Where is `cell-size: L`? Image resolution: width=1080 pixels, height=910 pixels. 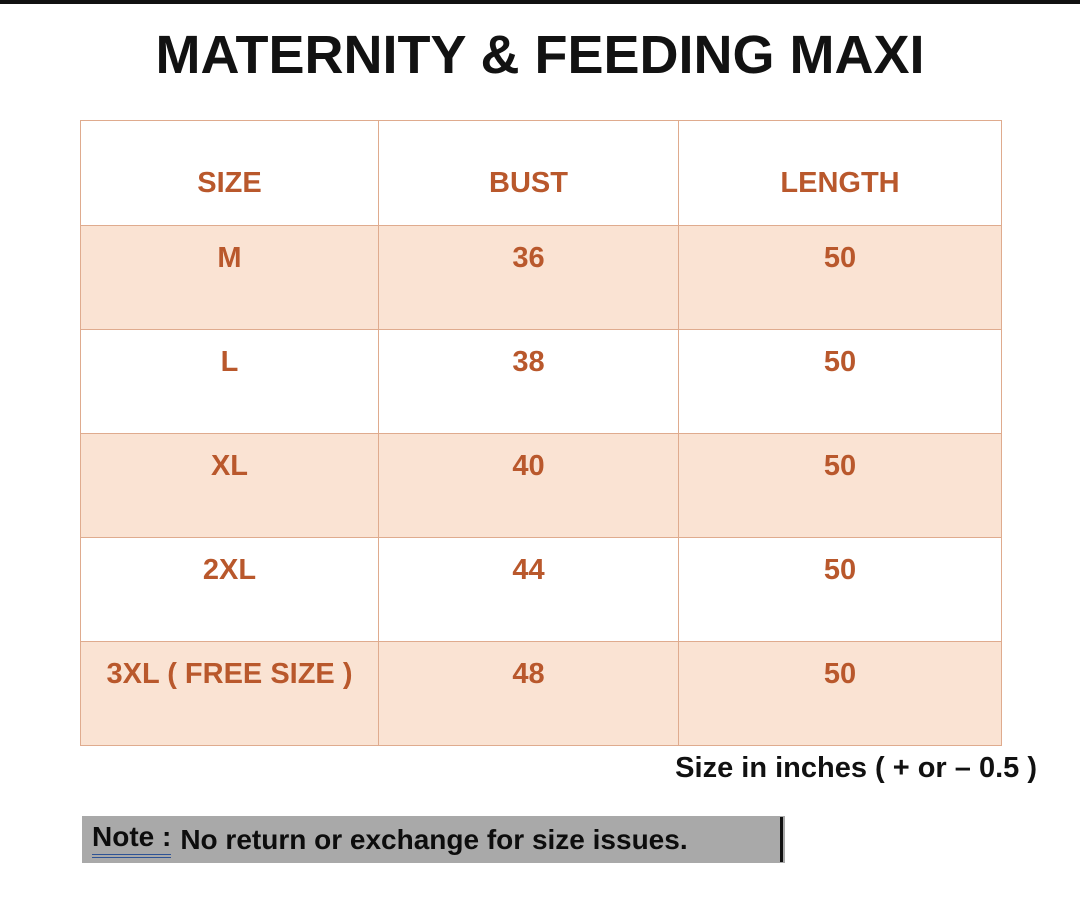
cell-size: L is located at coordinates (229, 381).